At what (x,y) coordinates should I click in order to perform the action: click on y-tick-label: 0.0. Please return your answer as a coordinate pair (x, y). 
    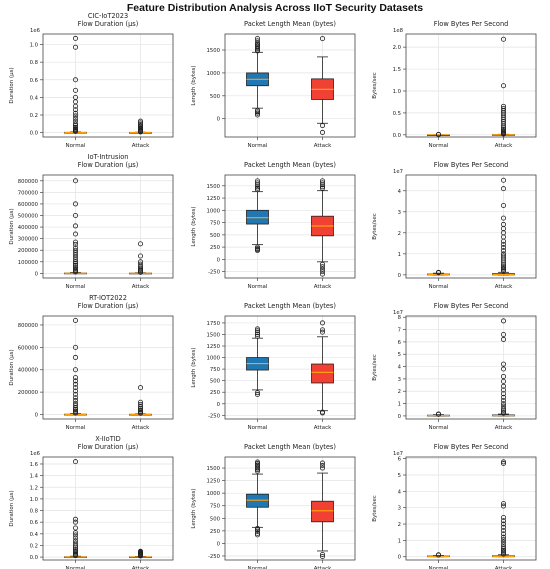
    Looking at the image, I should click on (34, 134).